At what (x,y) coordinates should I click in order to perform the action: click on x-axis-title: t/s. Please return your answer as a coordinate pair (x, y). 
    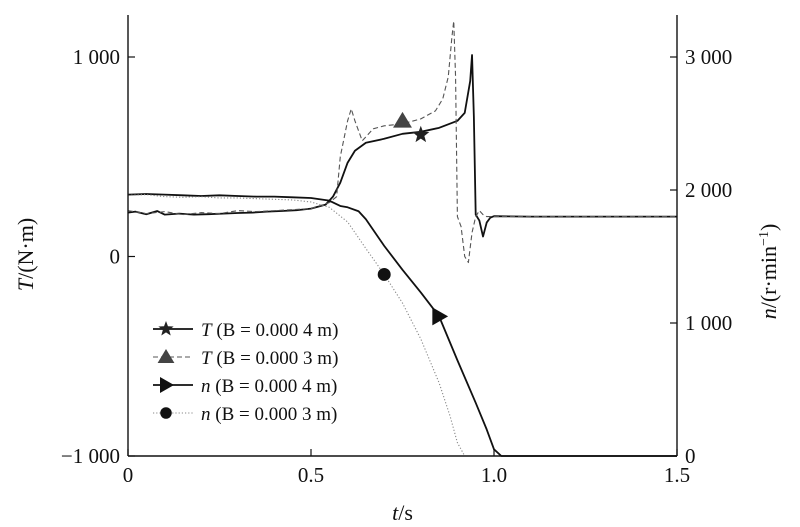
    Looking at the image, I should click on (402, 512).